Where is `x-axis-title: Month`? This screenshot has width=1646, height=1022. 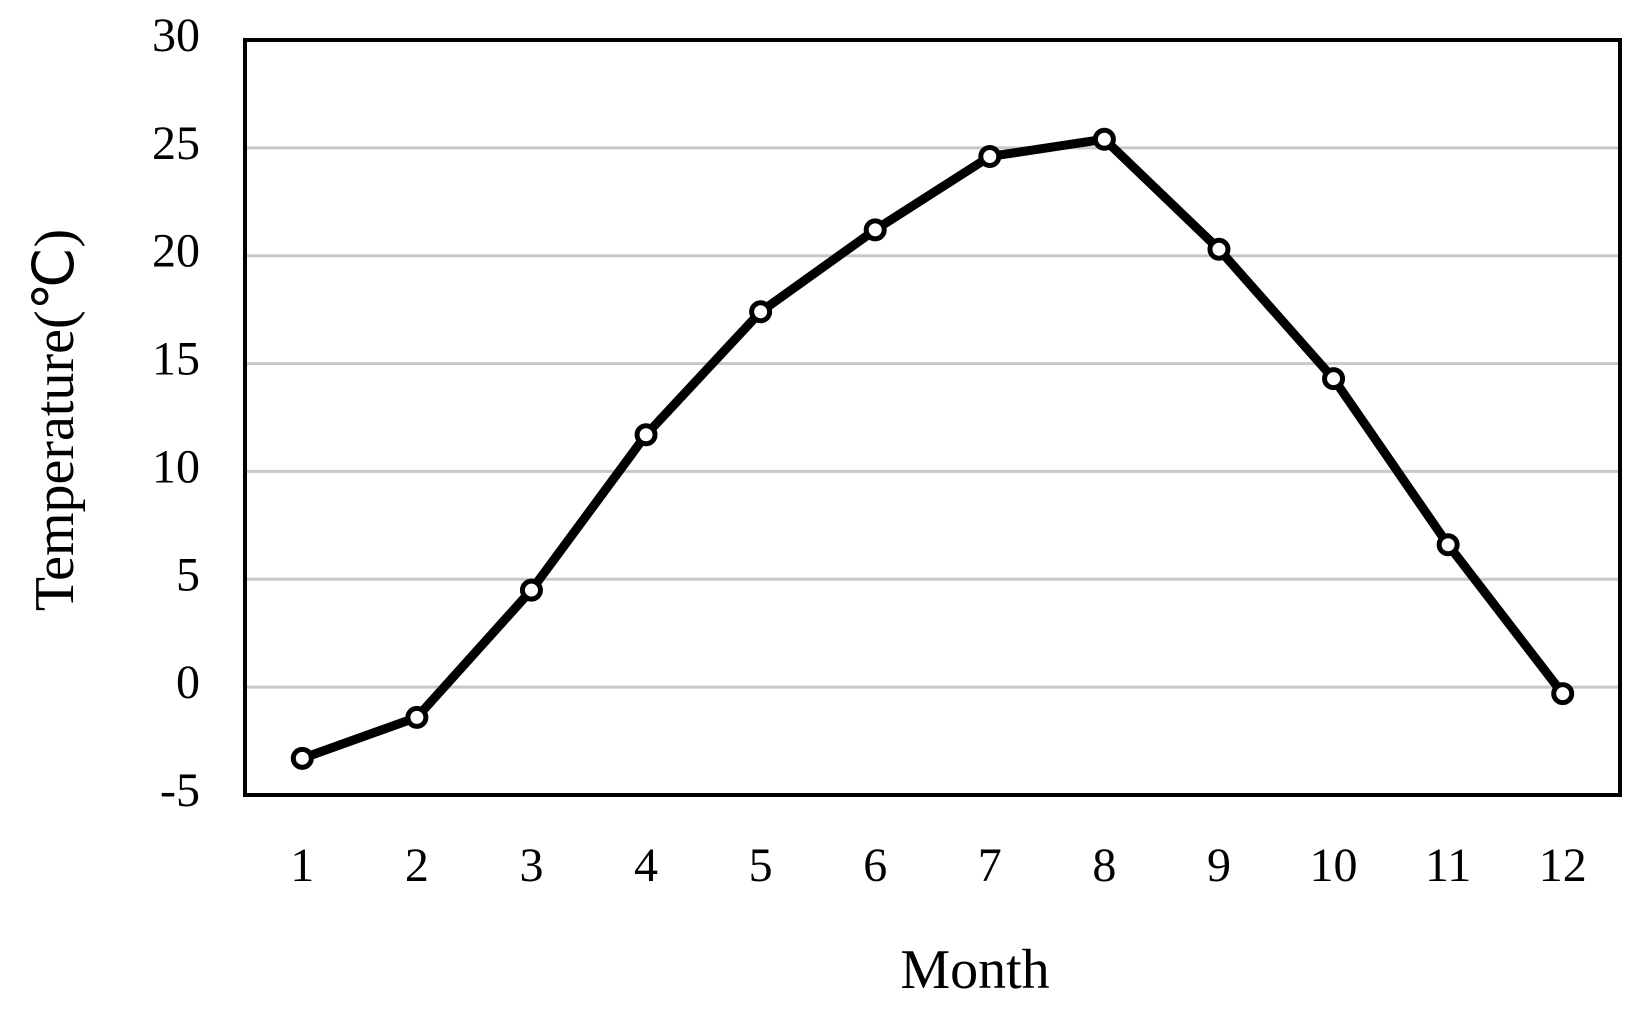
x-axis-title: Month is located at coordinates (974, 970).